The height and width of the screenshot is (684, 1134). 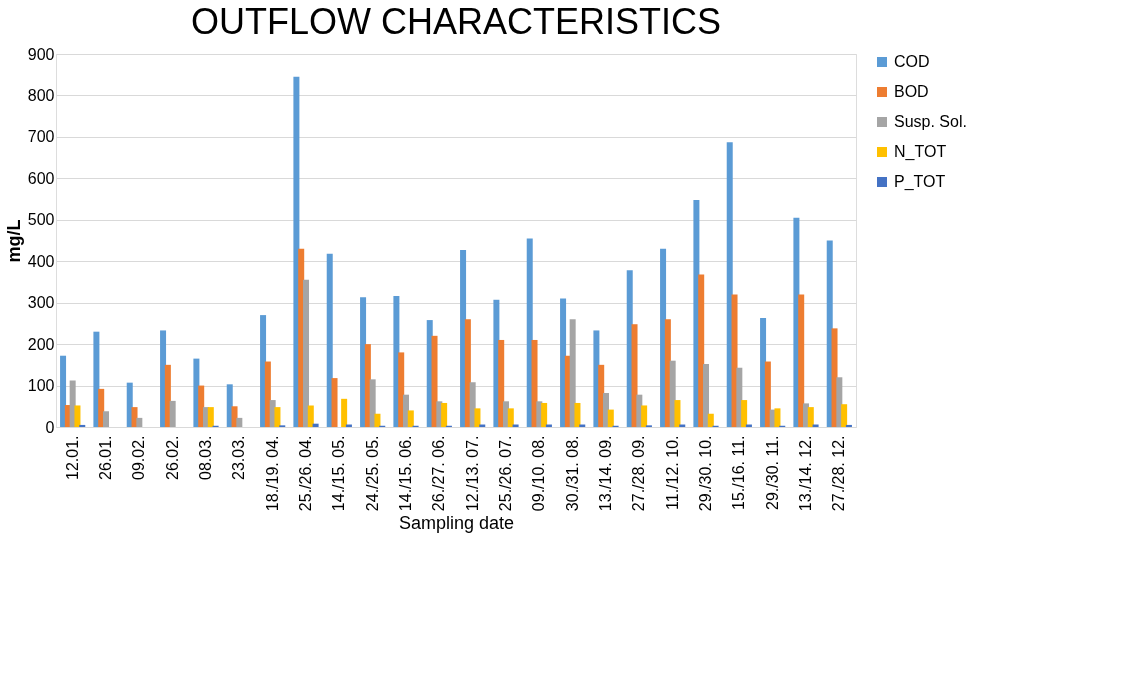 I want to click on legend-label: Susp. Sol., so click(x=930, y=121).